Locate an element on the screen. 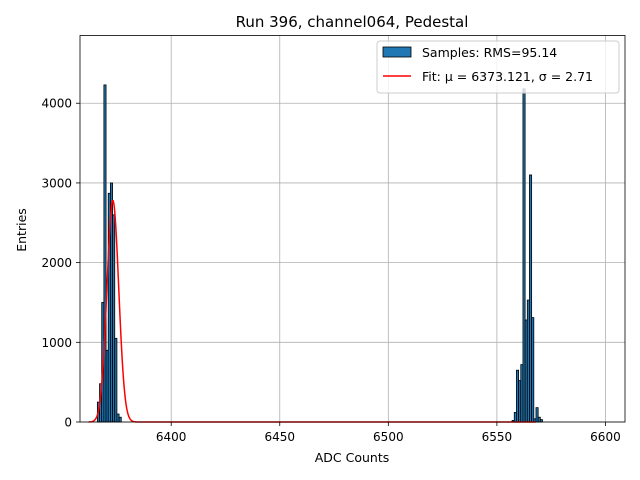 Image resolution: width=640 pixels, height=480 pixels. y-tick-label: 4000 is located at coordinates (56, 104).